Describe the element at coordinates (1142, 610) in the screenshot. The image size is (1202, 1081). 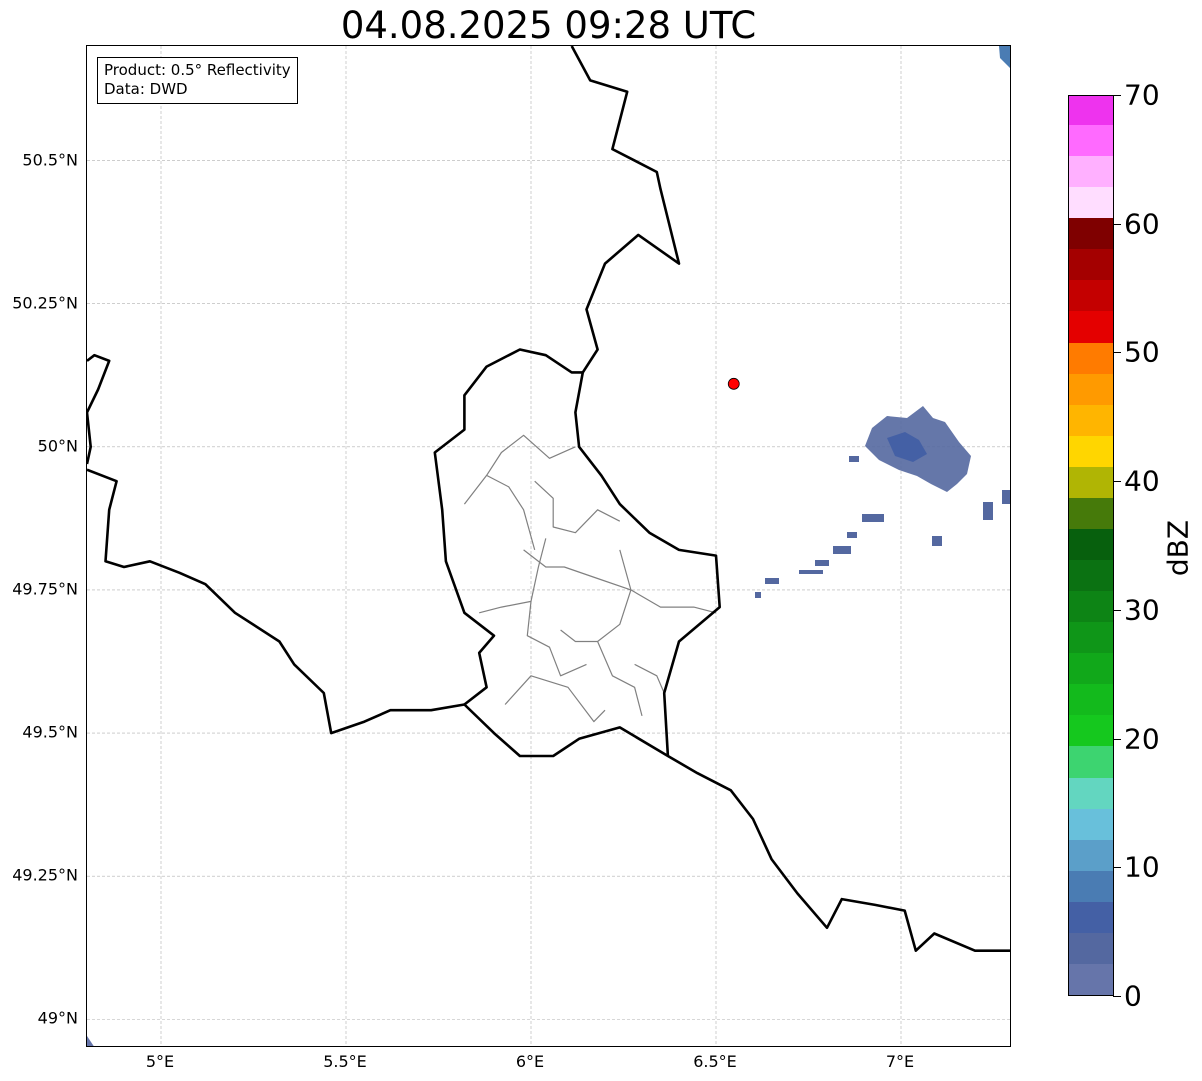
I see `colorbar-tick-label: 30` at that location.